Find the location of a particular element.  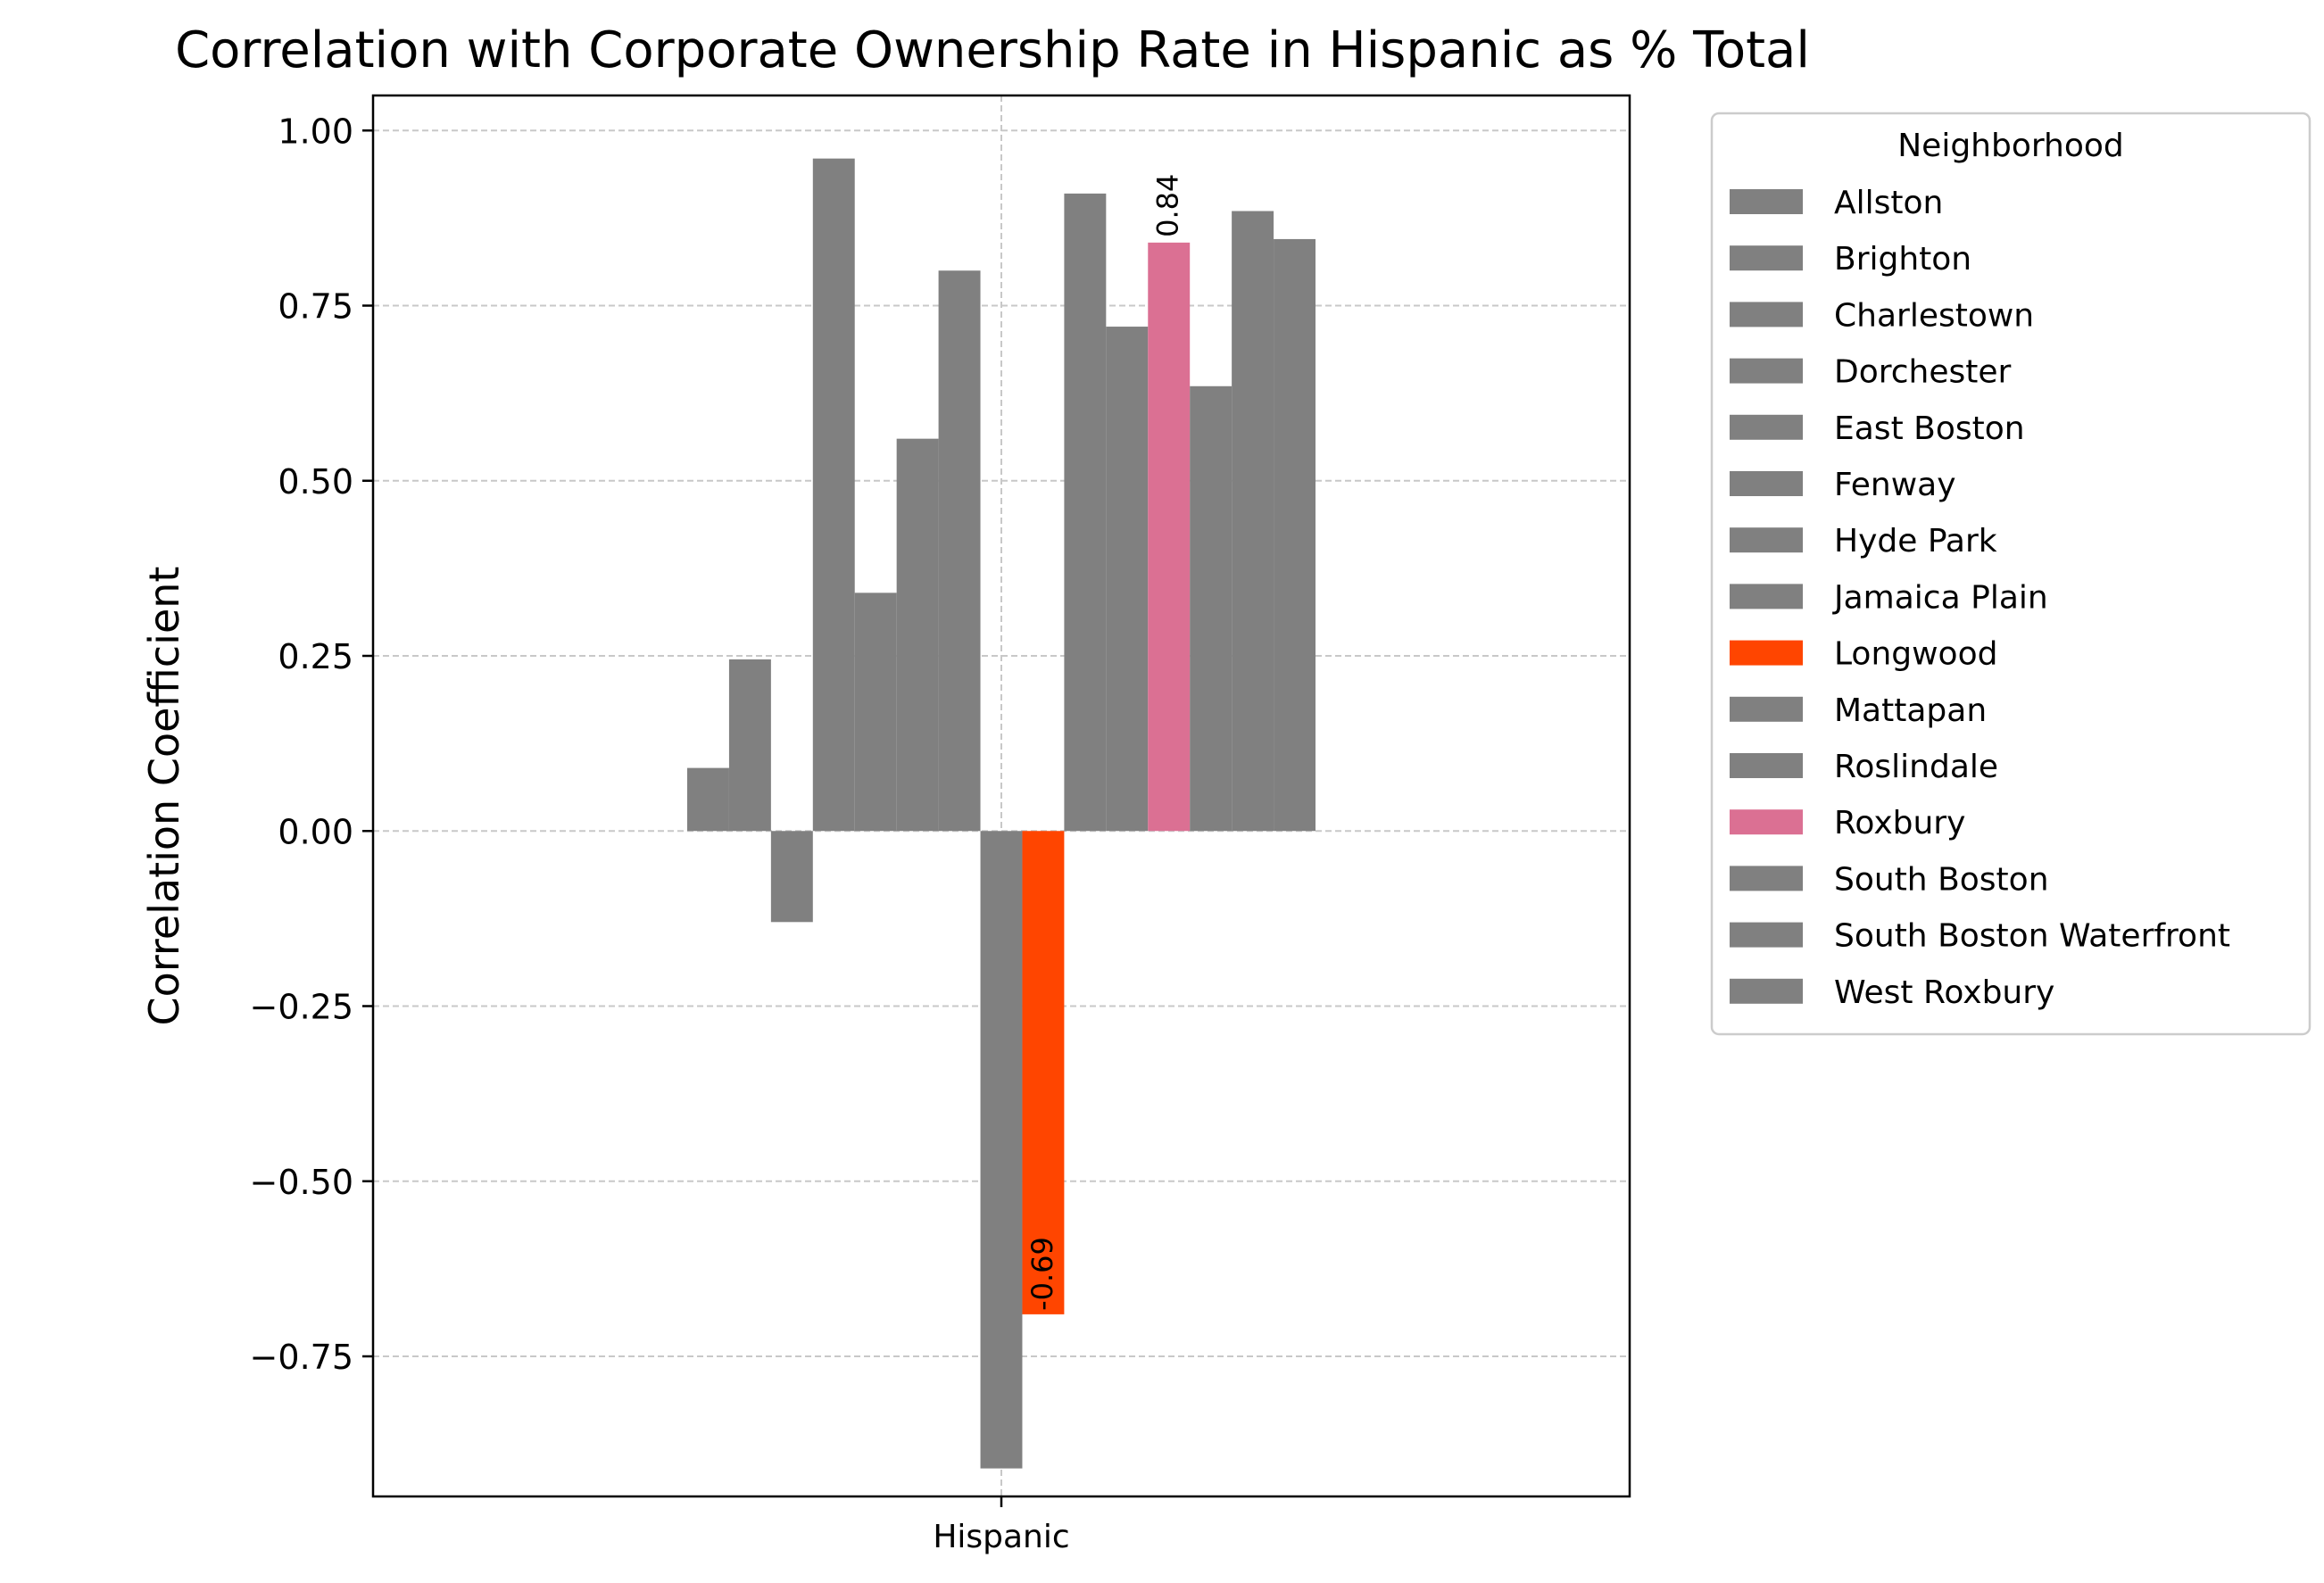

legend-label-east-boston: East Boston is located at coordinates (1929, 429).